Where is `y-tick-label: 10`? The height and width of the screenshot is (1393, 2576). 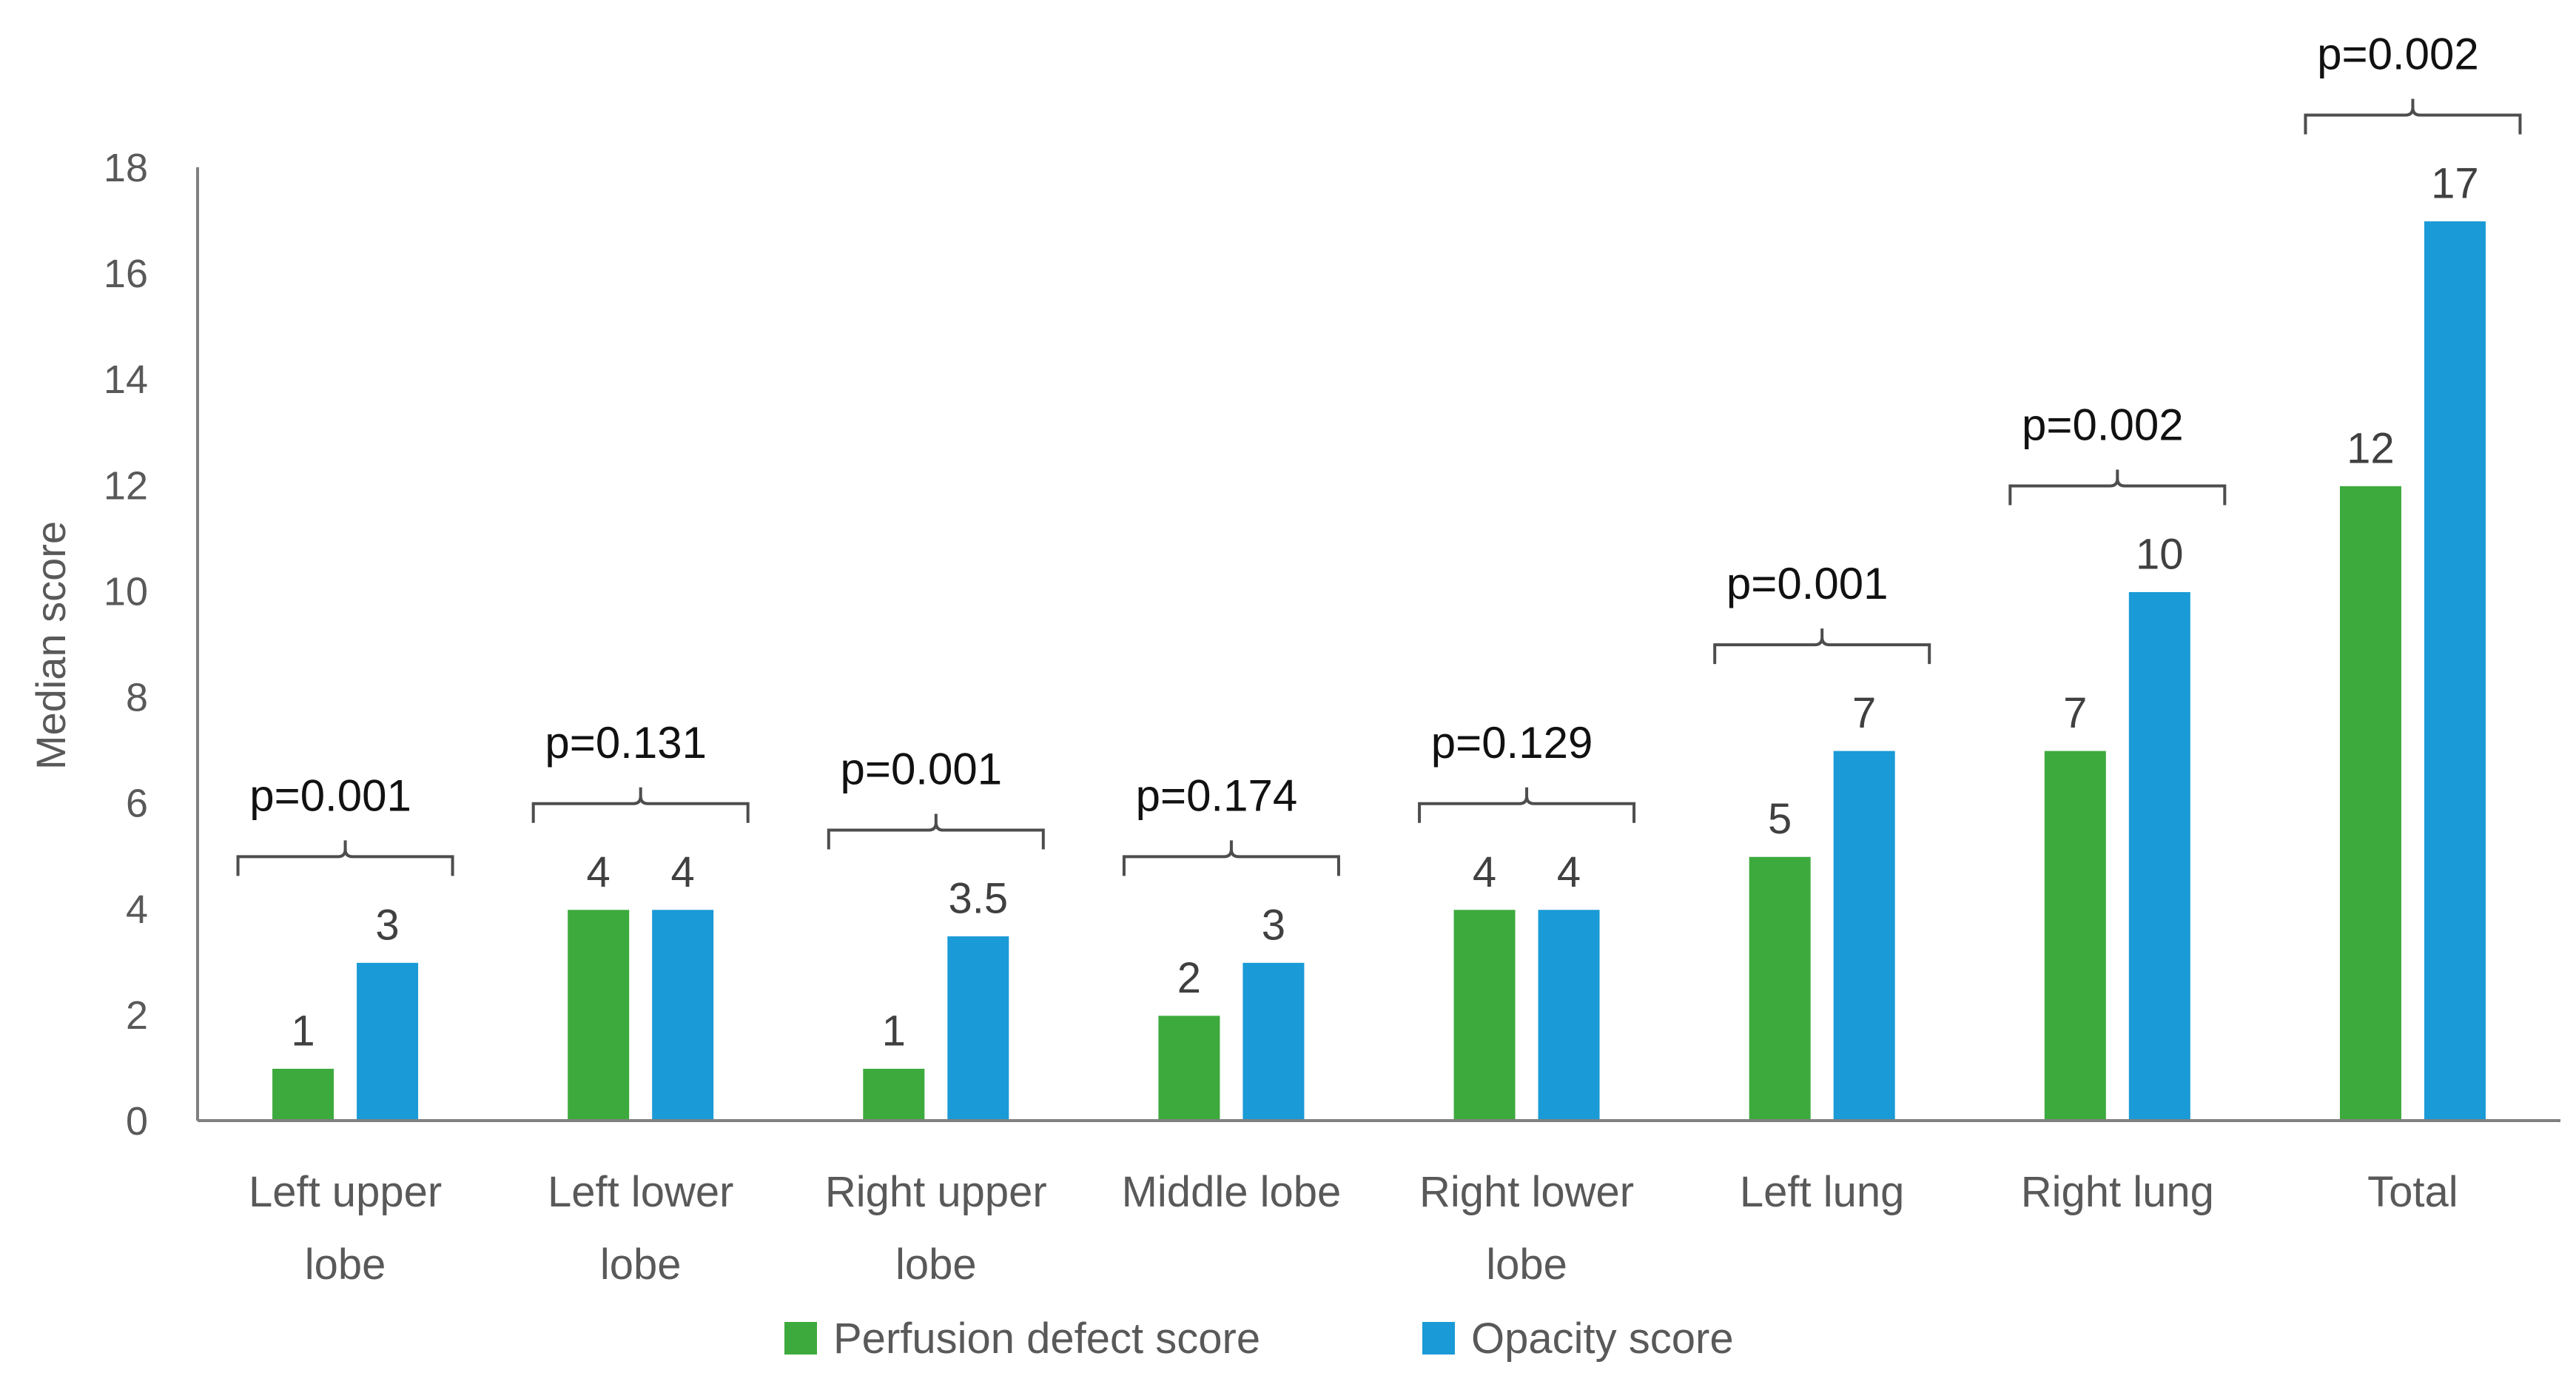 y-tick-label: 10 is located at coordinates (126, 591).